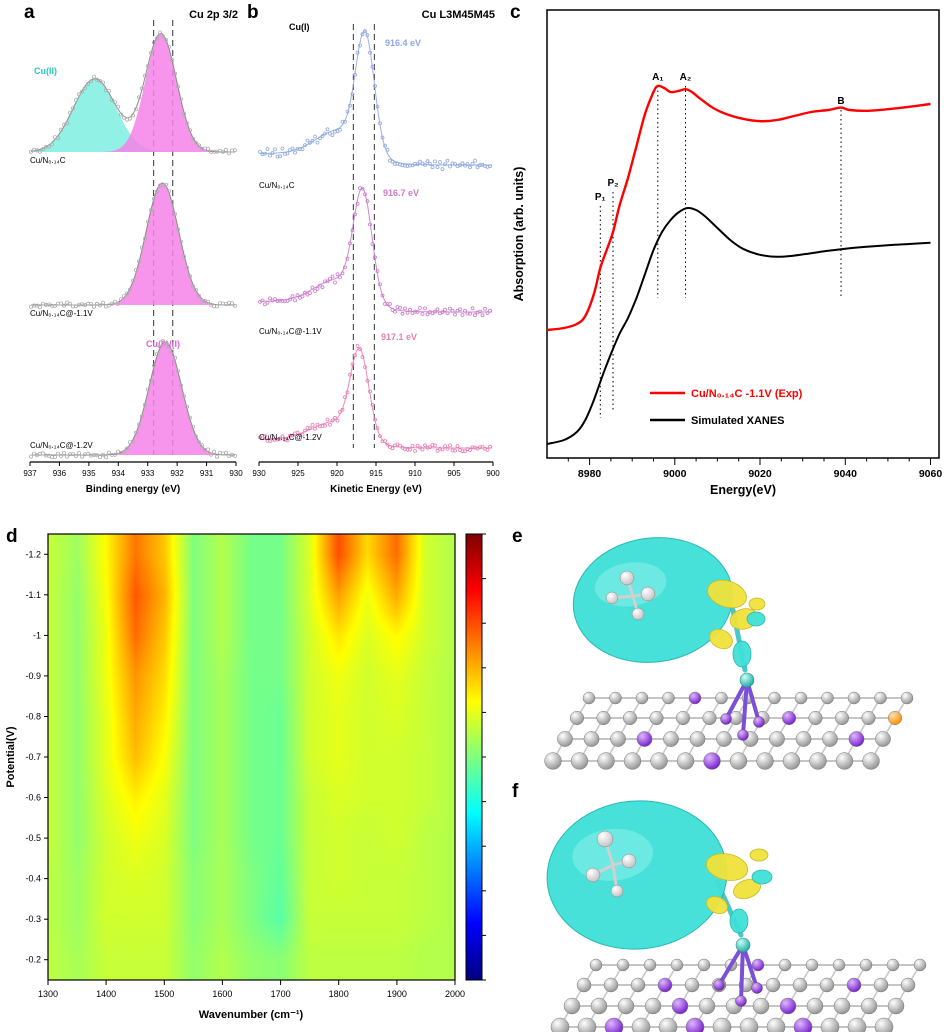  What do you see at coordinates (399, 337) in the screenshot?
I see `peak-energy-label: 917.1 eV` at bounding box center [399, 337].